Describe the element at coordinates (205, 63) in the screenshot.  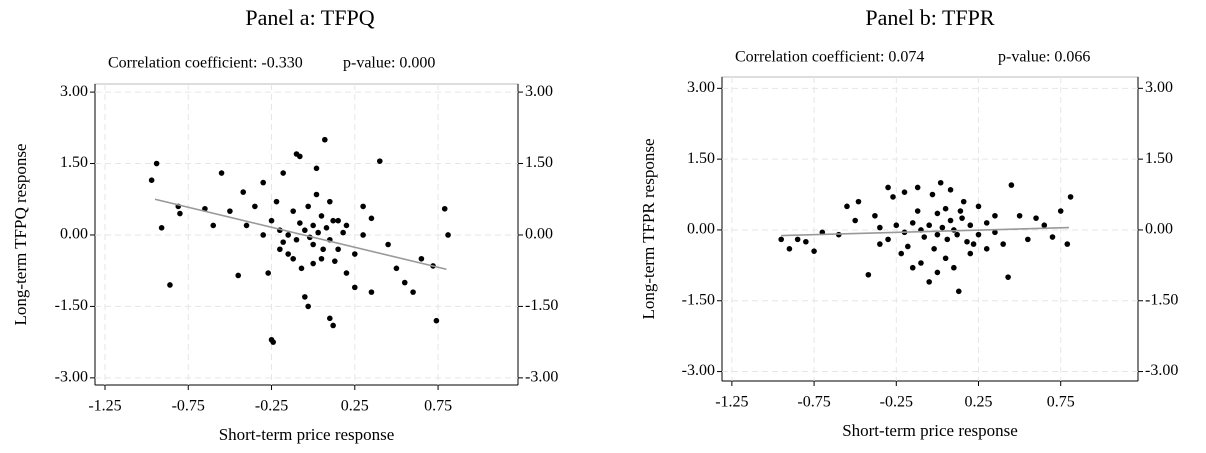
I see `annotation: Correlation coefficient: -0.330` at that location.